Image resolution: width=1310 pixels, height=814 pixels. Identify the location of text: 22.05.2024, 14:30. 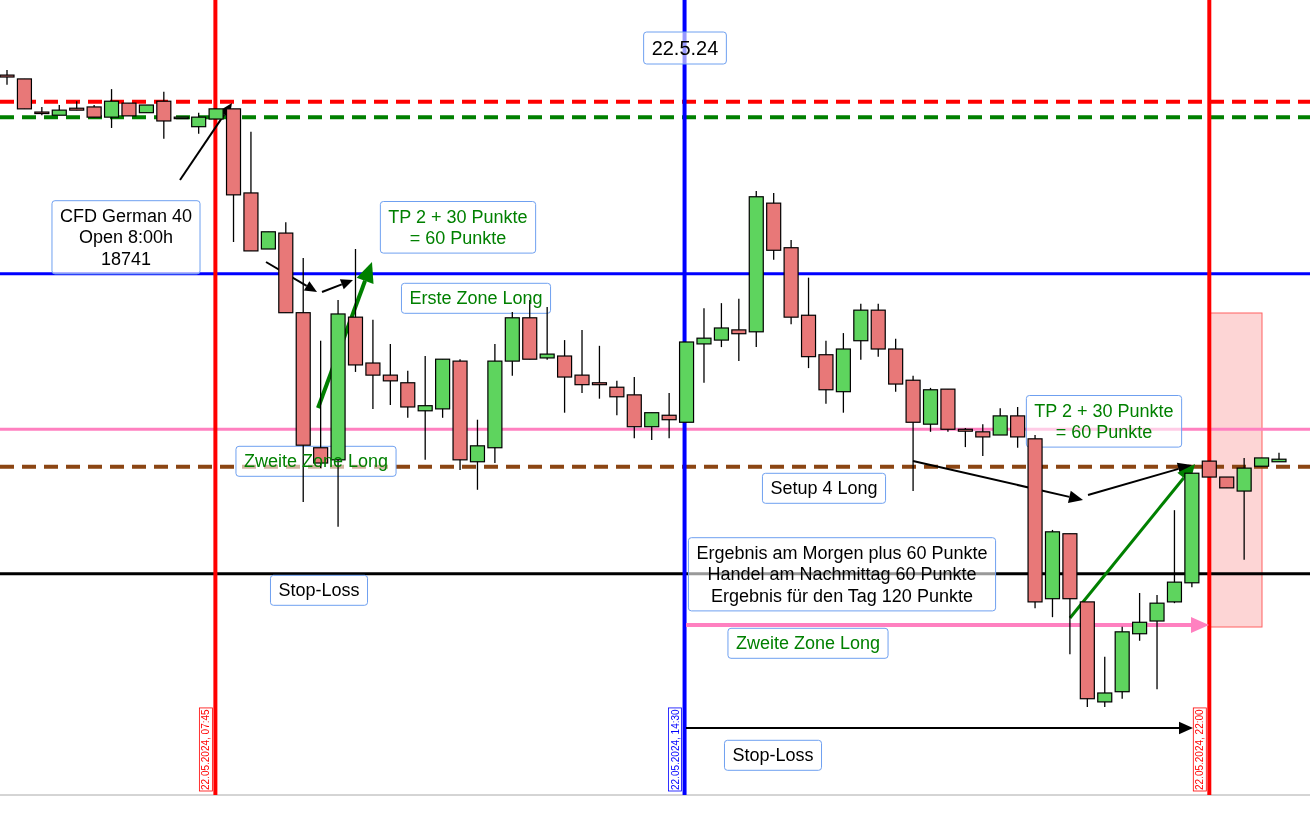
(675, 749).